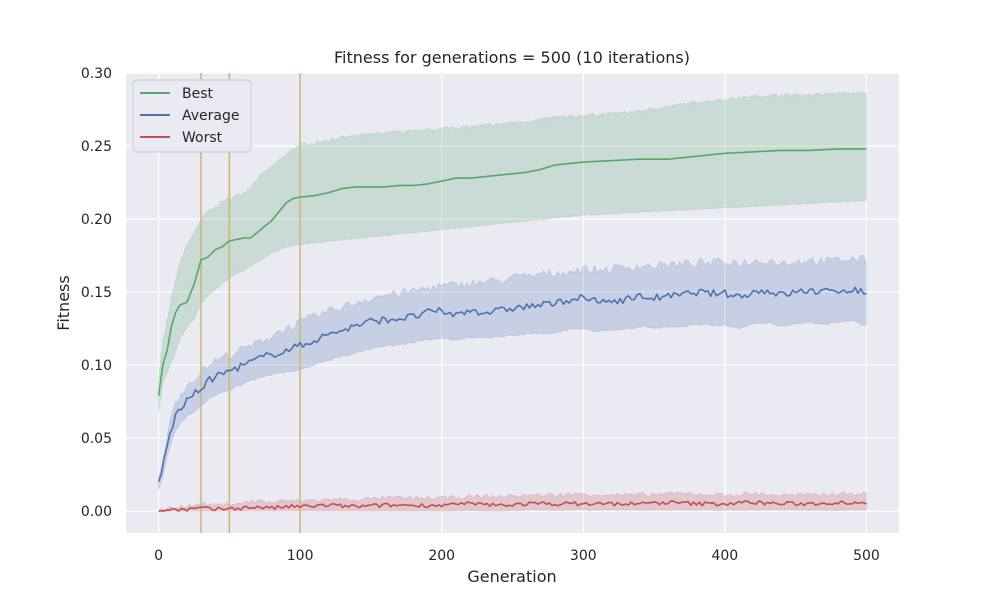 Image resolution: width=1000 pixels, height=600 pixels. What do you see at coordinates (96, 512) in the screenshot?
I see `y-tick-label-0: 0.00` at bounding box center [96, 512].